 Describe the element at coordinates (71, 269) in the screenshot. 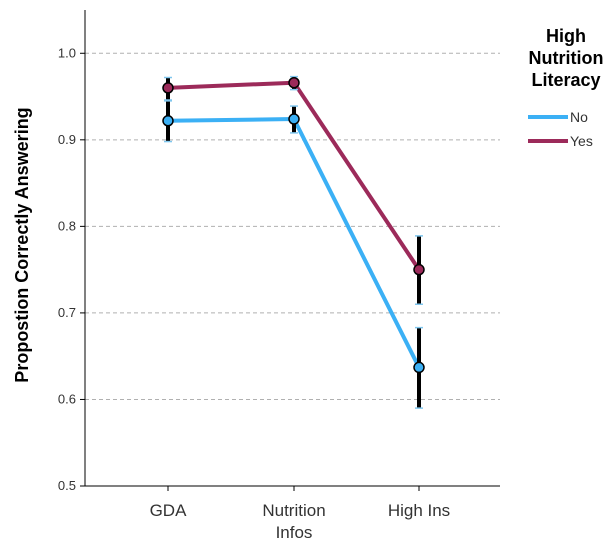

I see `y-axis-ticks: 0.5 0.6 0.7 0.8 0.9 1.0` at that location.